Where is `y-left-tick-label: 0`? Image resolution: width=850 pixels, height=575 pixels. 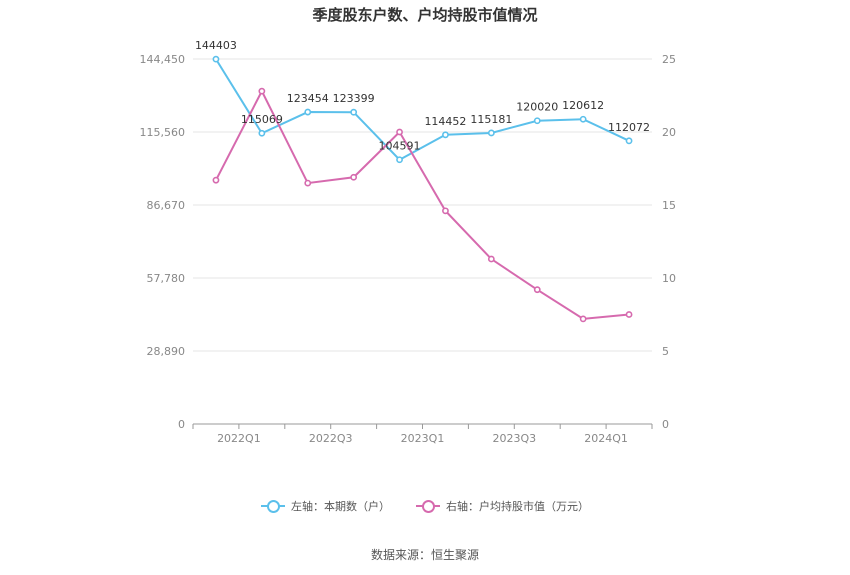 y-left-tick-label: 0 is located at coordinates (181, 424).